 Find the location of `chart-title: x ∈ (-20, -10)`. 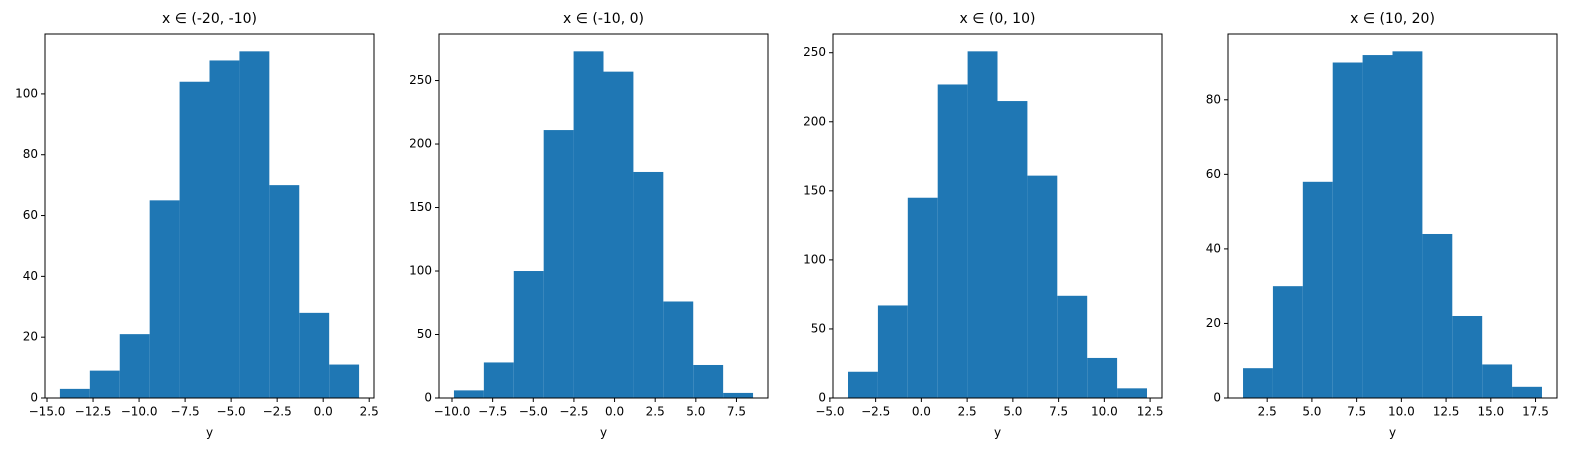

chart-title: x ∈ (-20, -10) is located at coordinates (209, 19).